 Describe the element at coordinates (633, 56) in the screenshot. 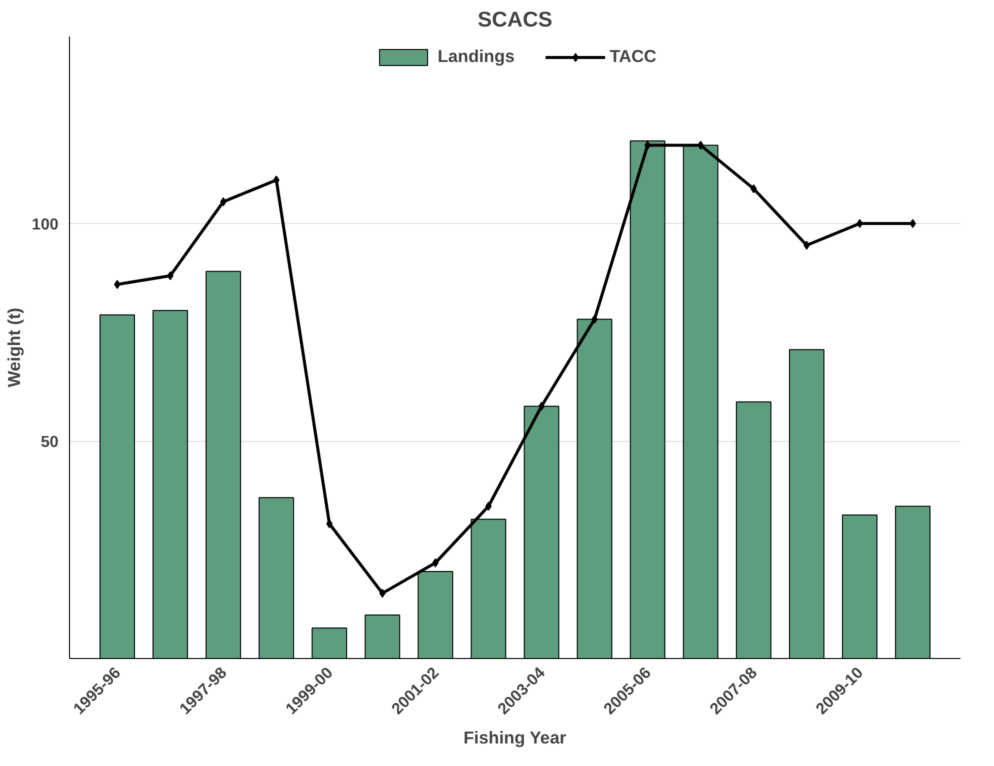

I see `legend-label: TACC` at that location.